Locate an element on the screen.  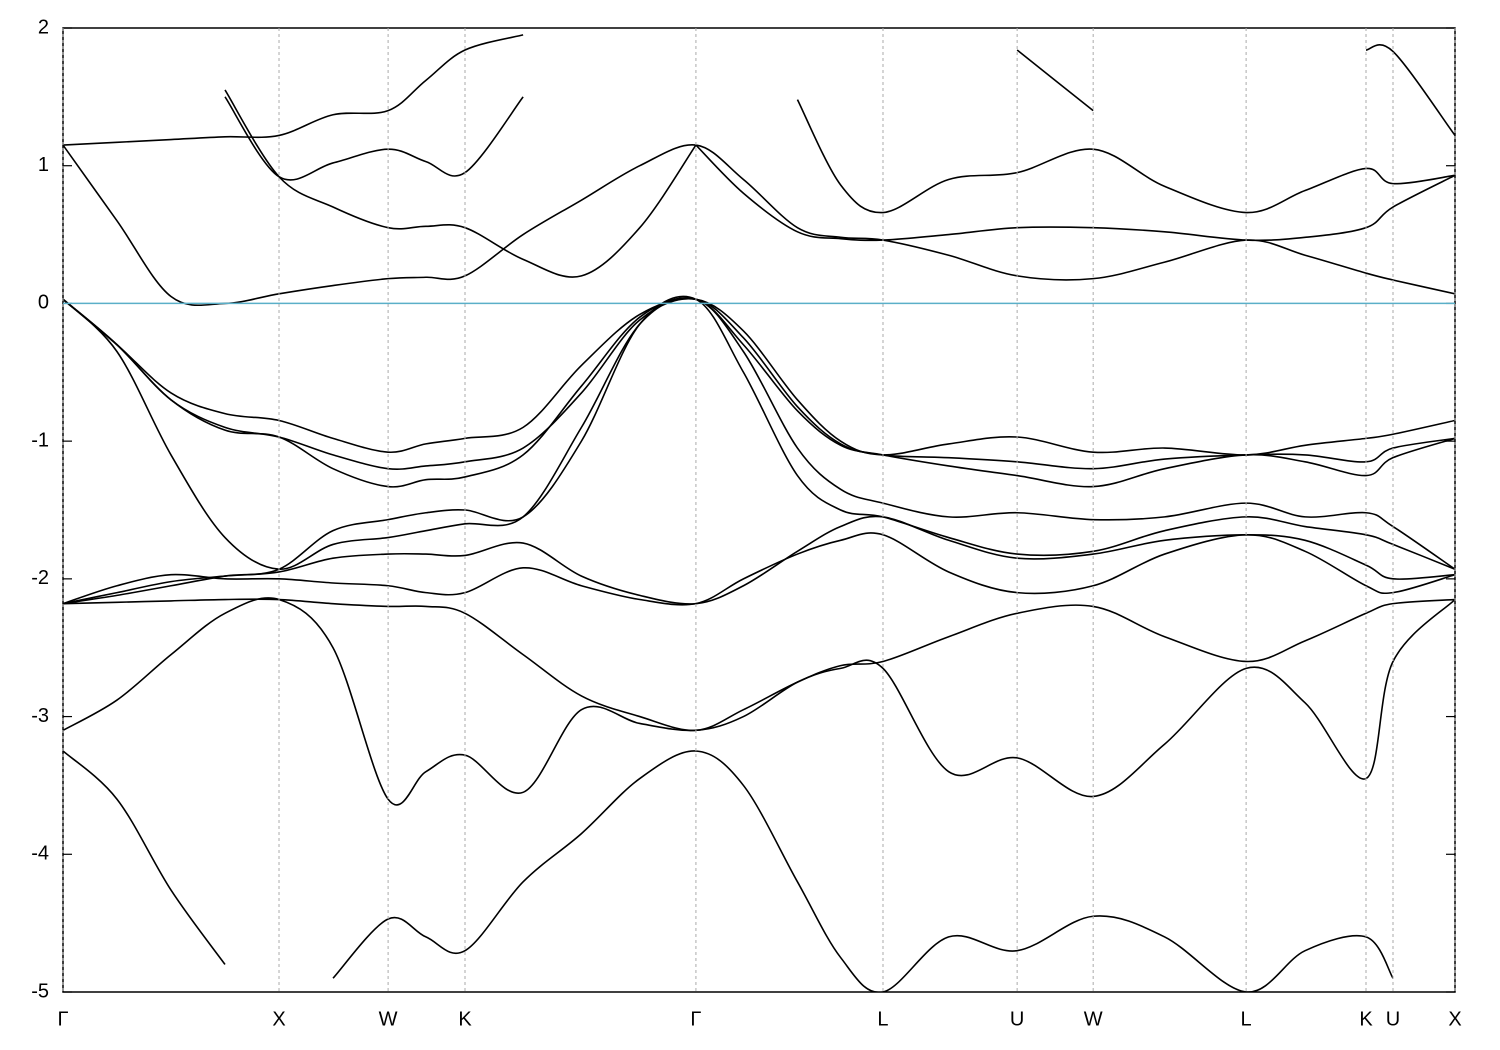
y-tick-label: -5 is located at coordinates (40, 991).